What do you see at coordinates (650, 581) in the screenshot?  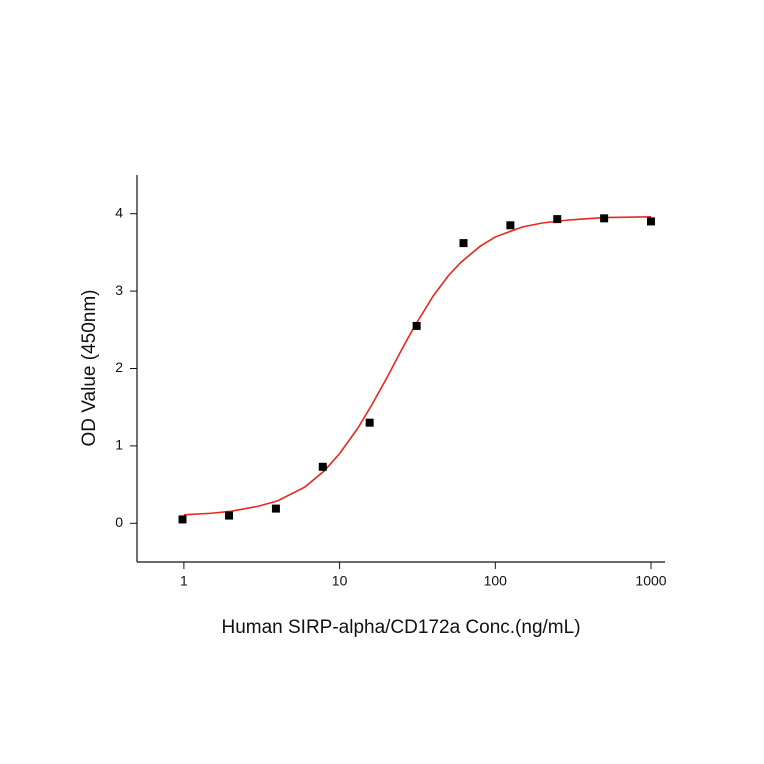 I see `x-tick-label: 1000` at bounding box center [650, 581].